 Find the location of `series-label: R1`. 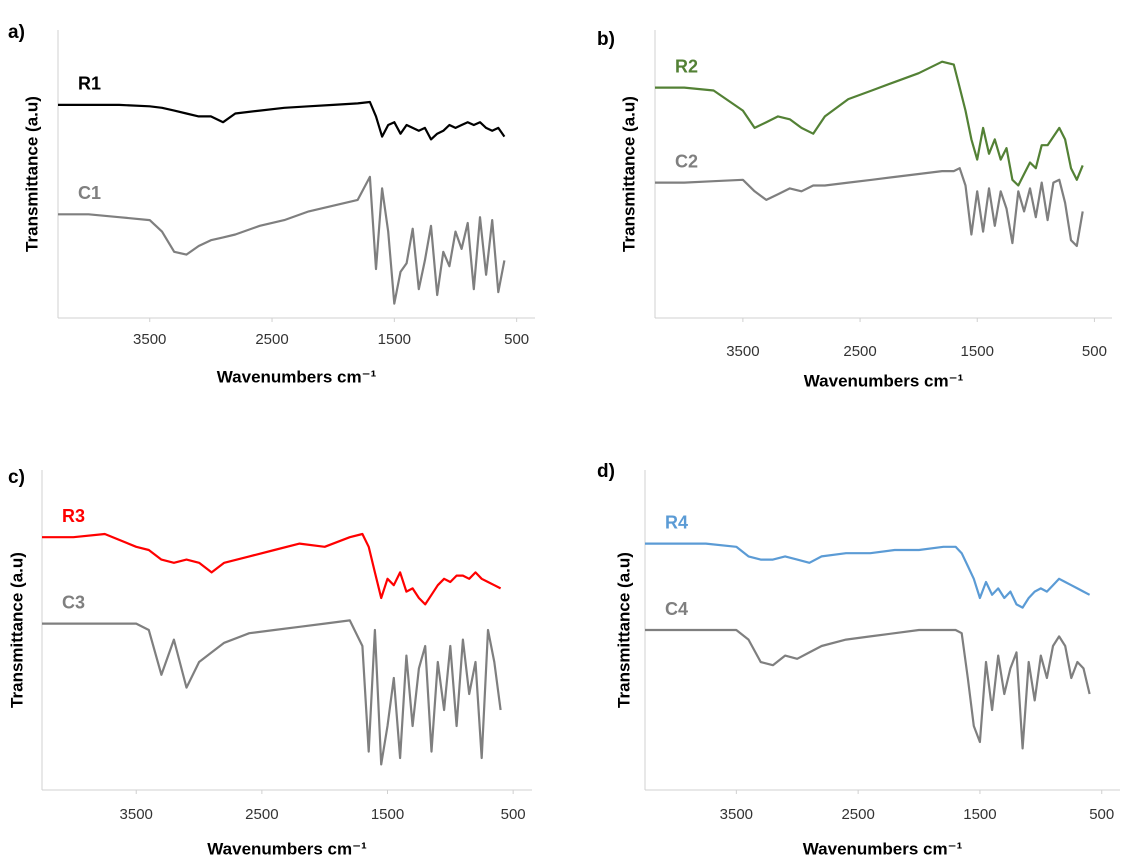

series-label: R1 is located at coordinates (89, 84).